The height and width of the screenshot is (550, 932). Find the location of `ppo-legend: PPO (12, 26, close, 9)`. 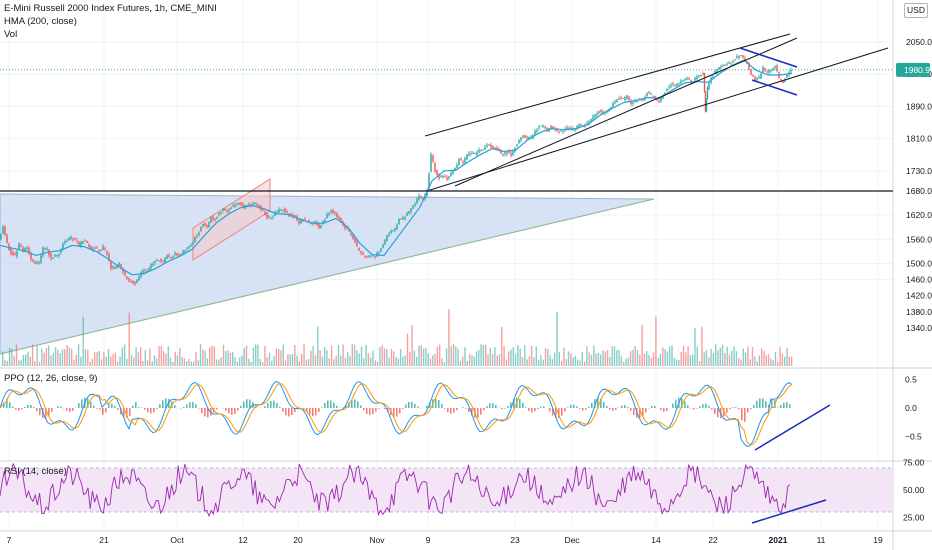

ppo-legend: PPO (12, 26, close, 9) is located at coordinates (51, 378).